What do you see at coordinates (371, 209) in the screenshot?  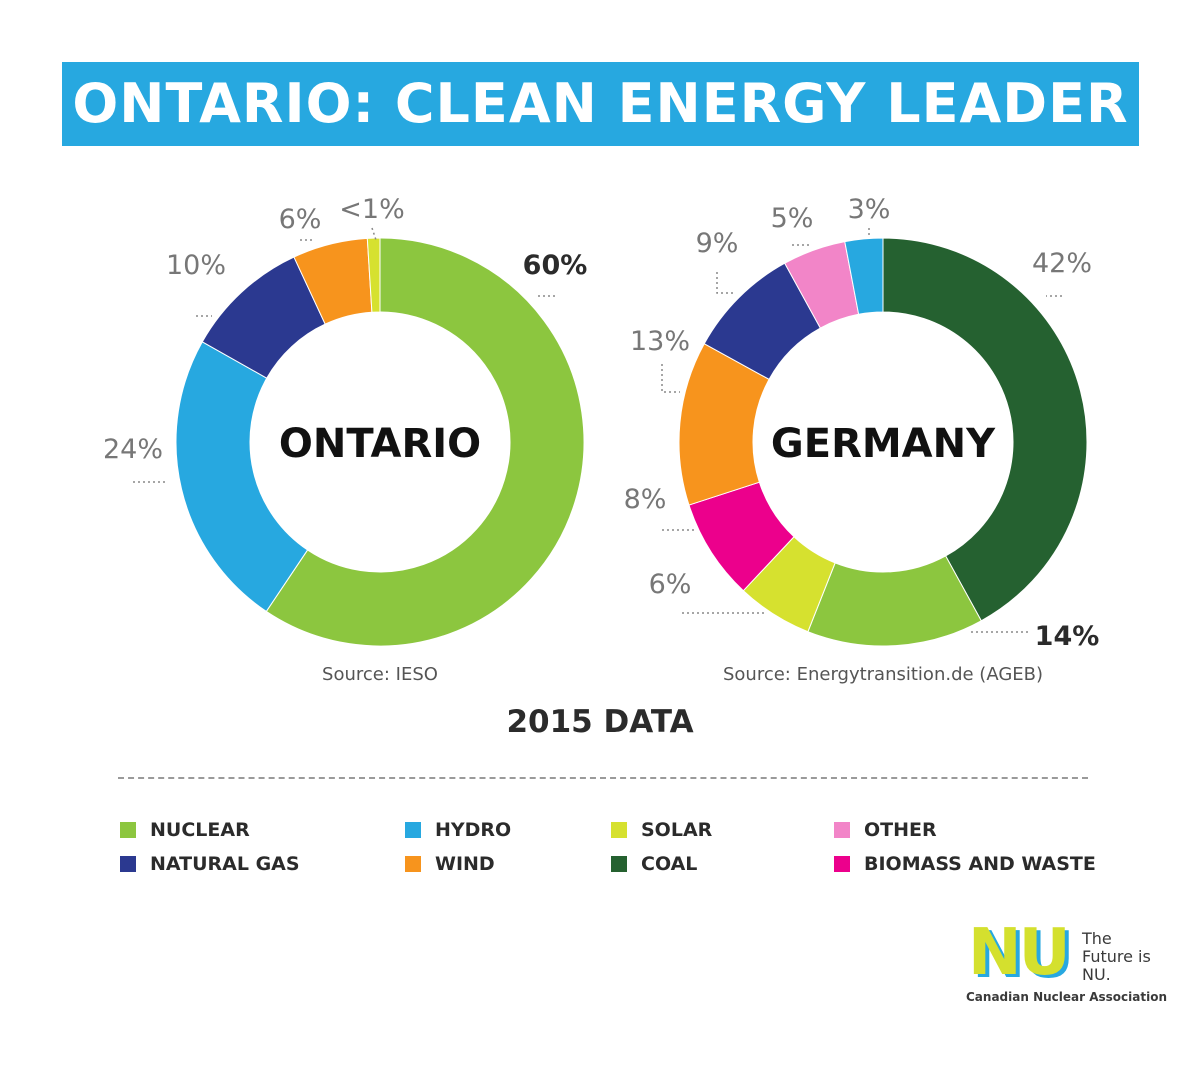 I see `ontario-data-label-solar: <1%` at bounding box center [371, 209].